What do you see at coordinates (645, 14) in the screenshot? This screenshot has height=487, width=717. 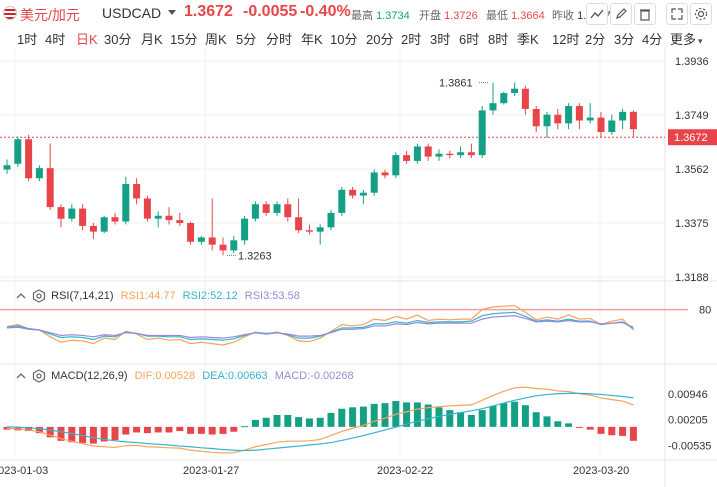 I see `delete-tool-icon` at bounding box center [645, 14].